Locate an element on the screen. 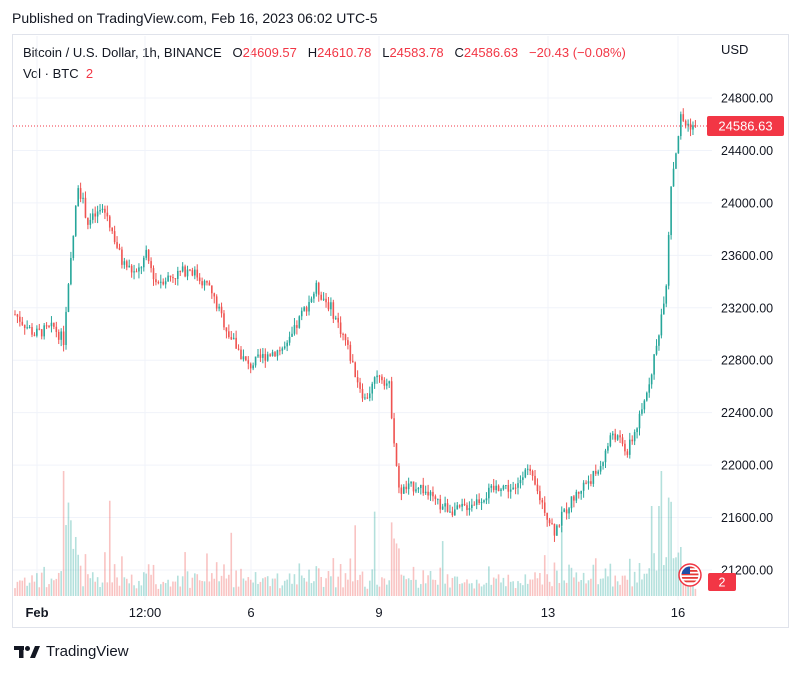 This screenshot has width=803, height=673. currency-label: USD is located at coordinates (735, 49).